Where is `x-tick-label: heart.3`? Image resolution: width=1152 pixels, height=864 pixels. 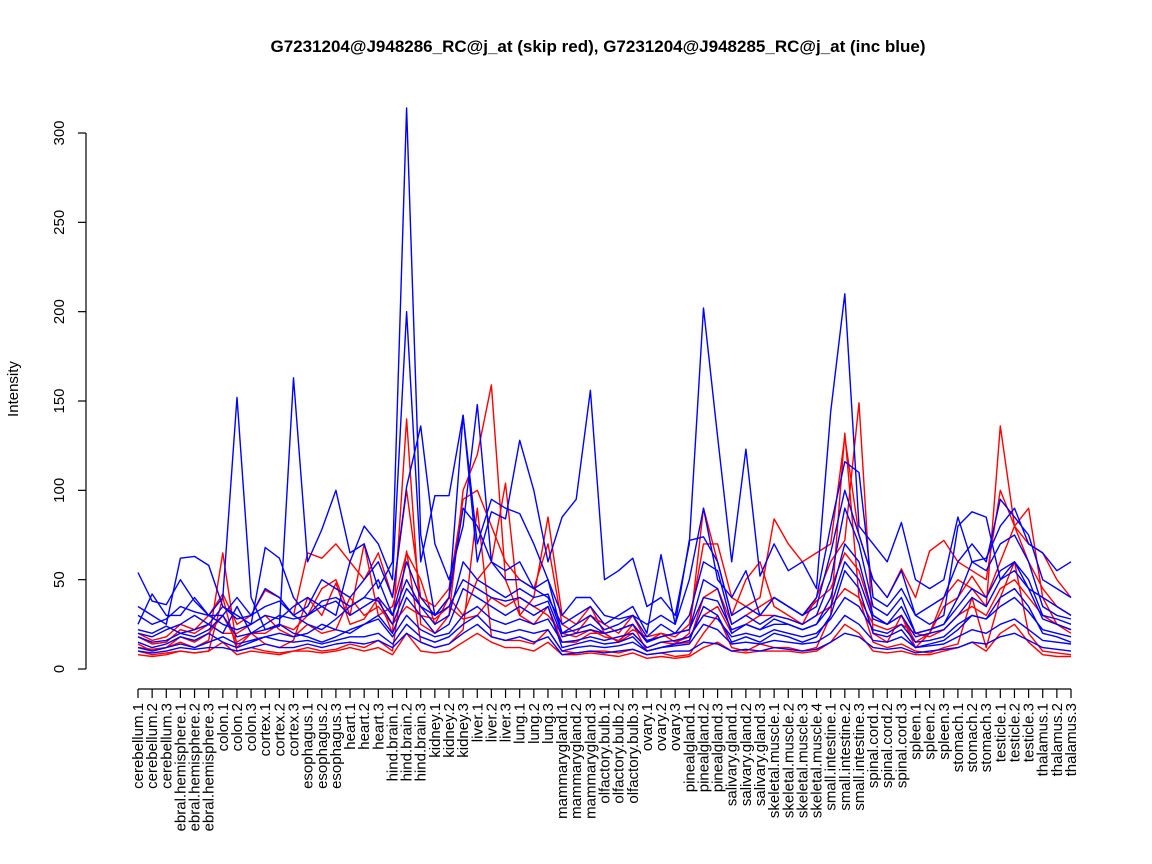
x-tick-label: heart.3 is located at coordinates (378, 726).